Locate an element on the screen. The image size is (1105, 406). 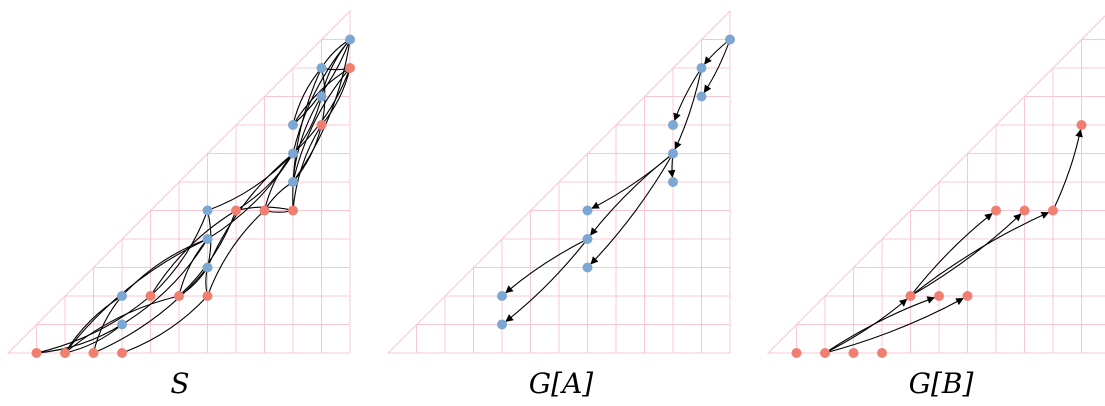
caption-g-b: G[B] is located at coordinates (941, 383).